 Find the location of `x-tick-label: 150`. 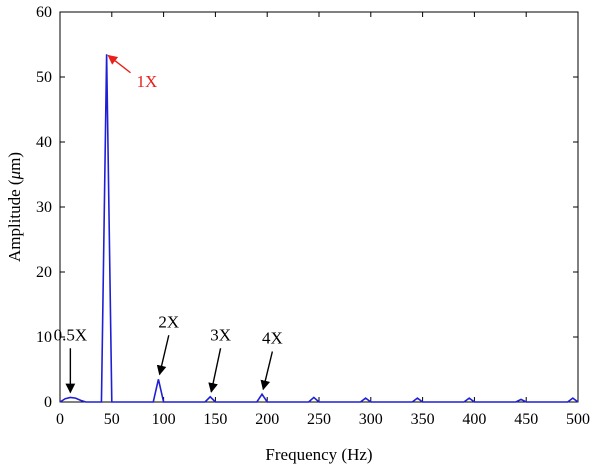

x-tick-label: 150 is located at coordinates (215, 419).